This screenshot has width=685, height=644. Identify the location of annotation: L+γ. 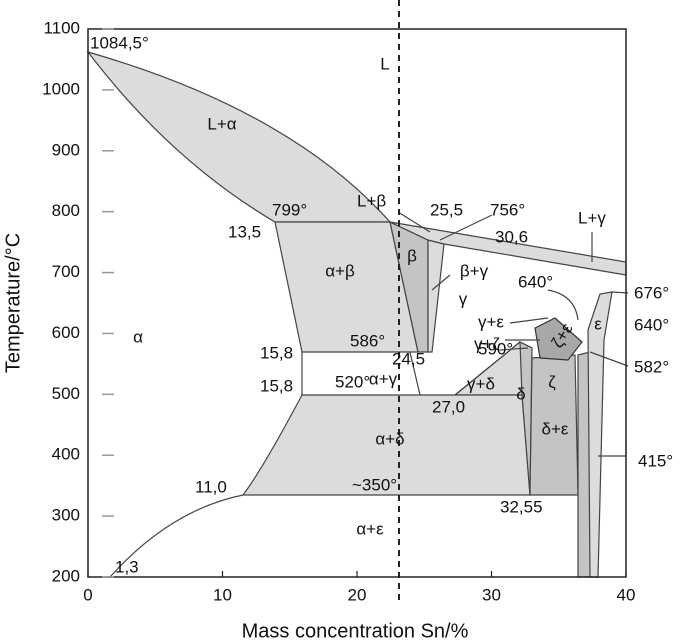
(592, 217).